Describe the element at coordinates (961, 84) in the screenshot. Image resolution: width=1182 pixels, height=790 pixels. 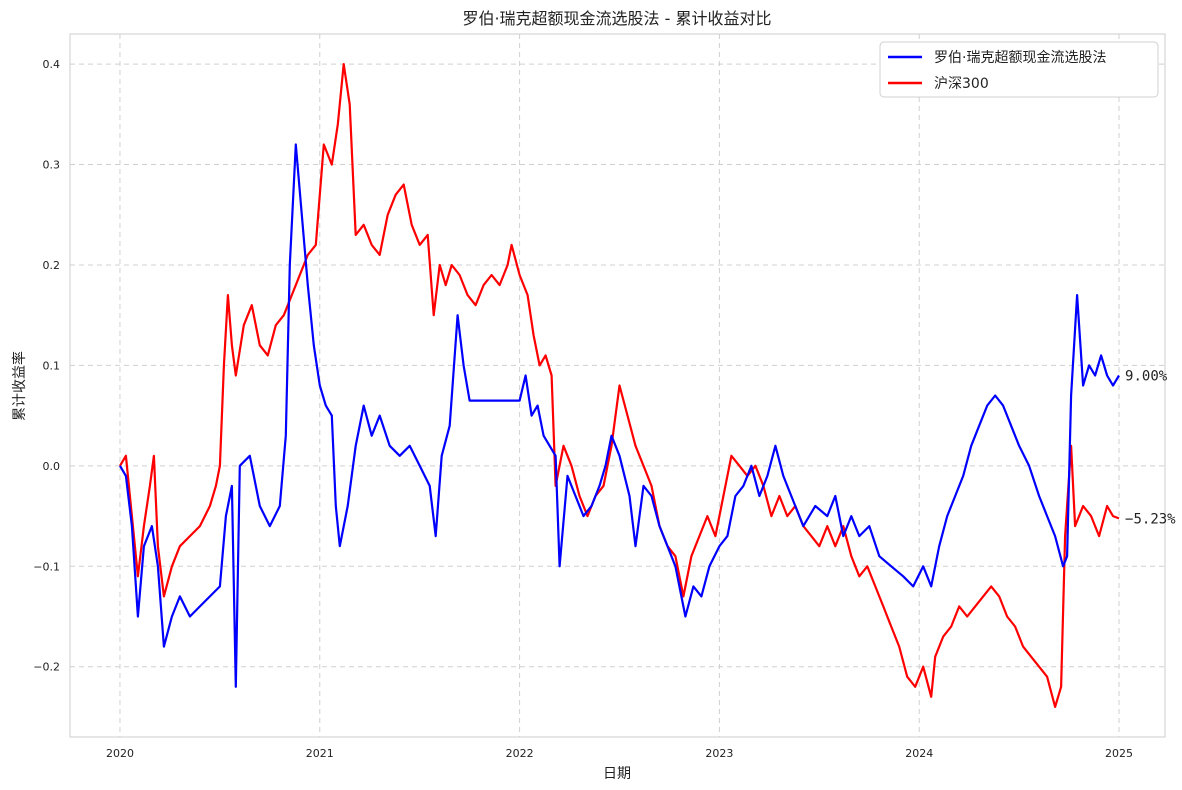
I see `legend-label-benchmark: 沪深300` at that location.